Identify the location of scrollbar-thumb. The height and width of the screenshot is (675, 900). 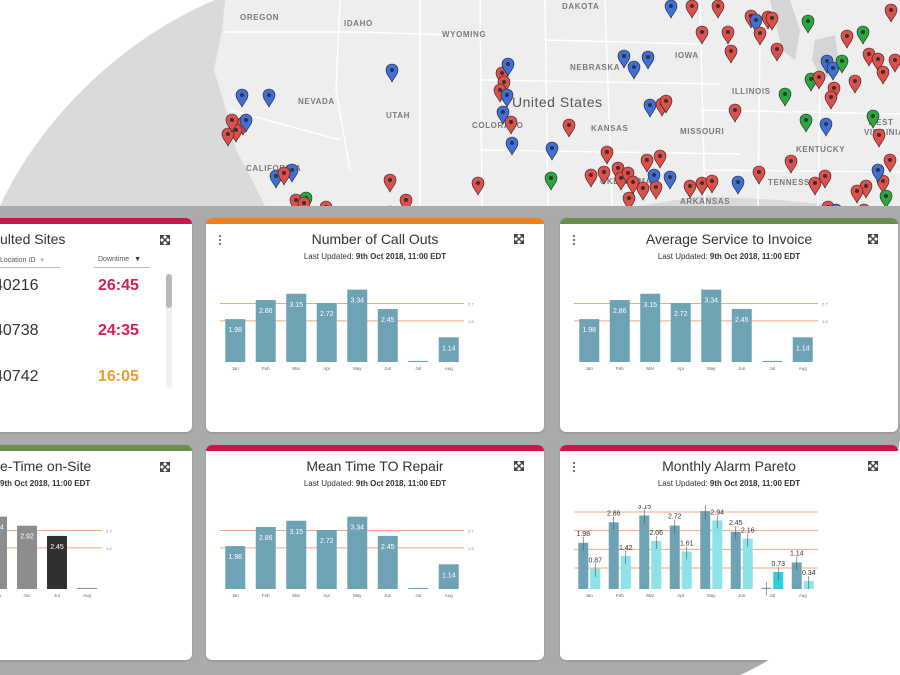
(169, 291).